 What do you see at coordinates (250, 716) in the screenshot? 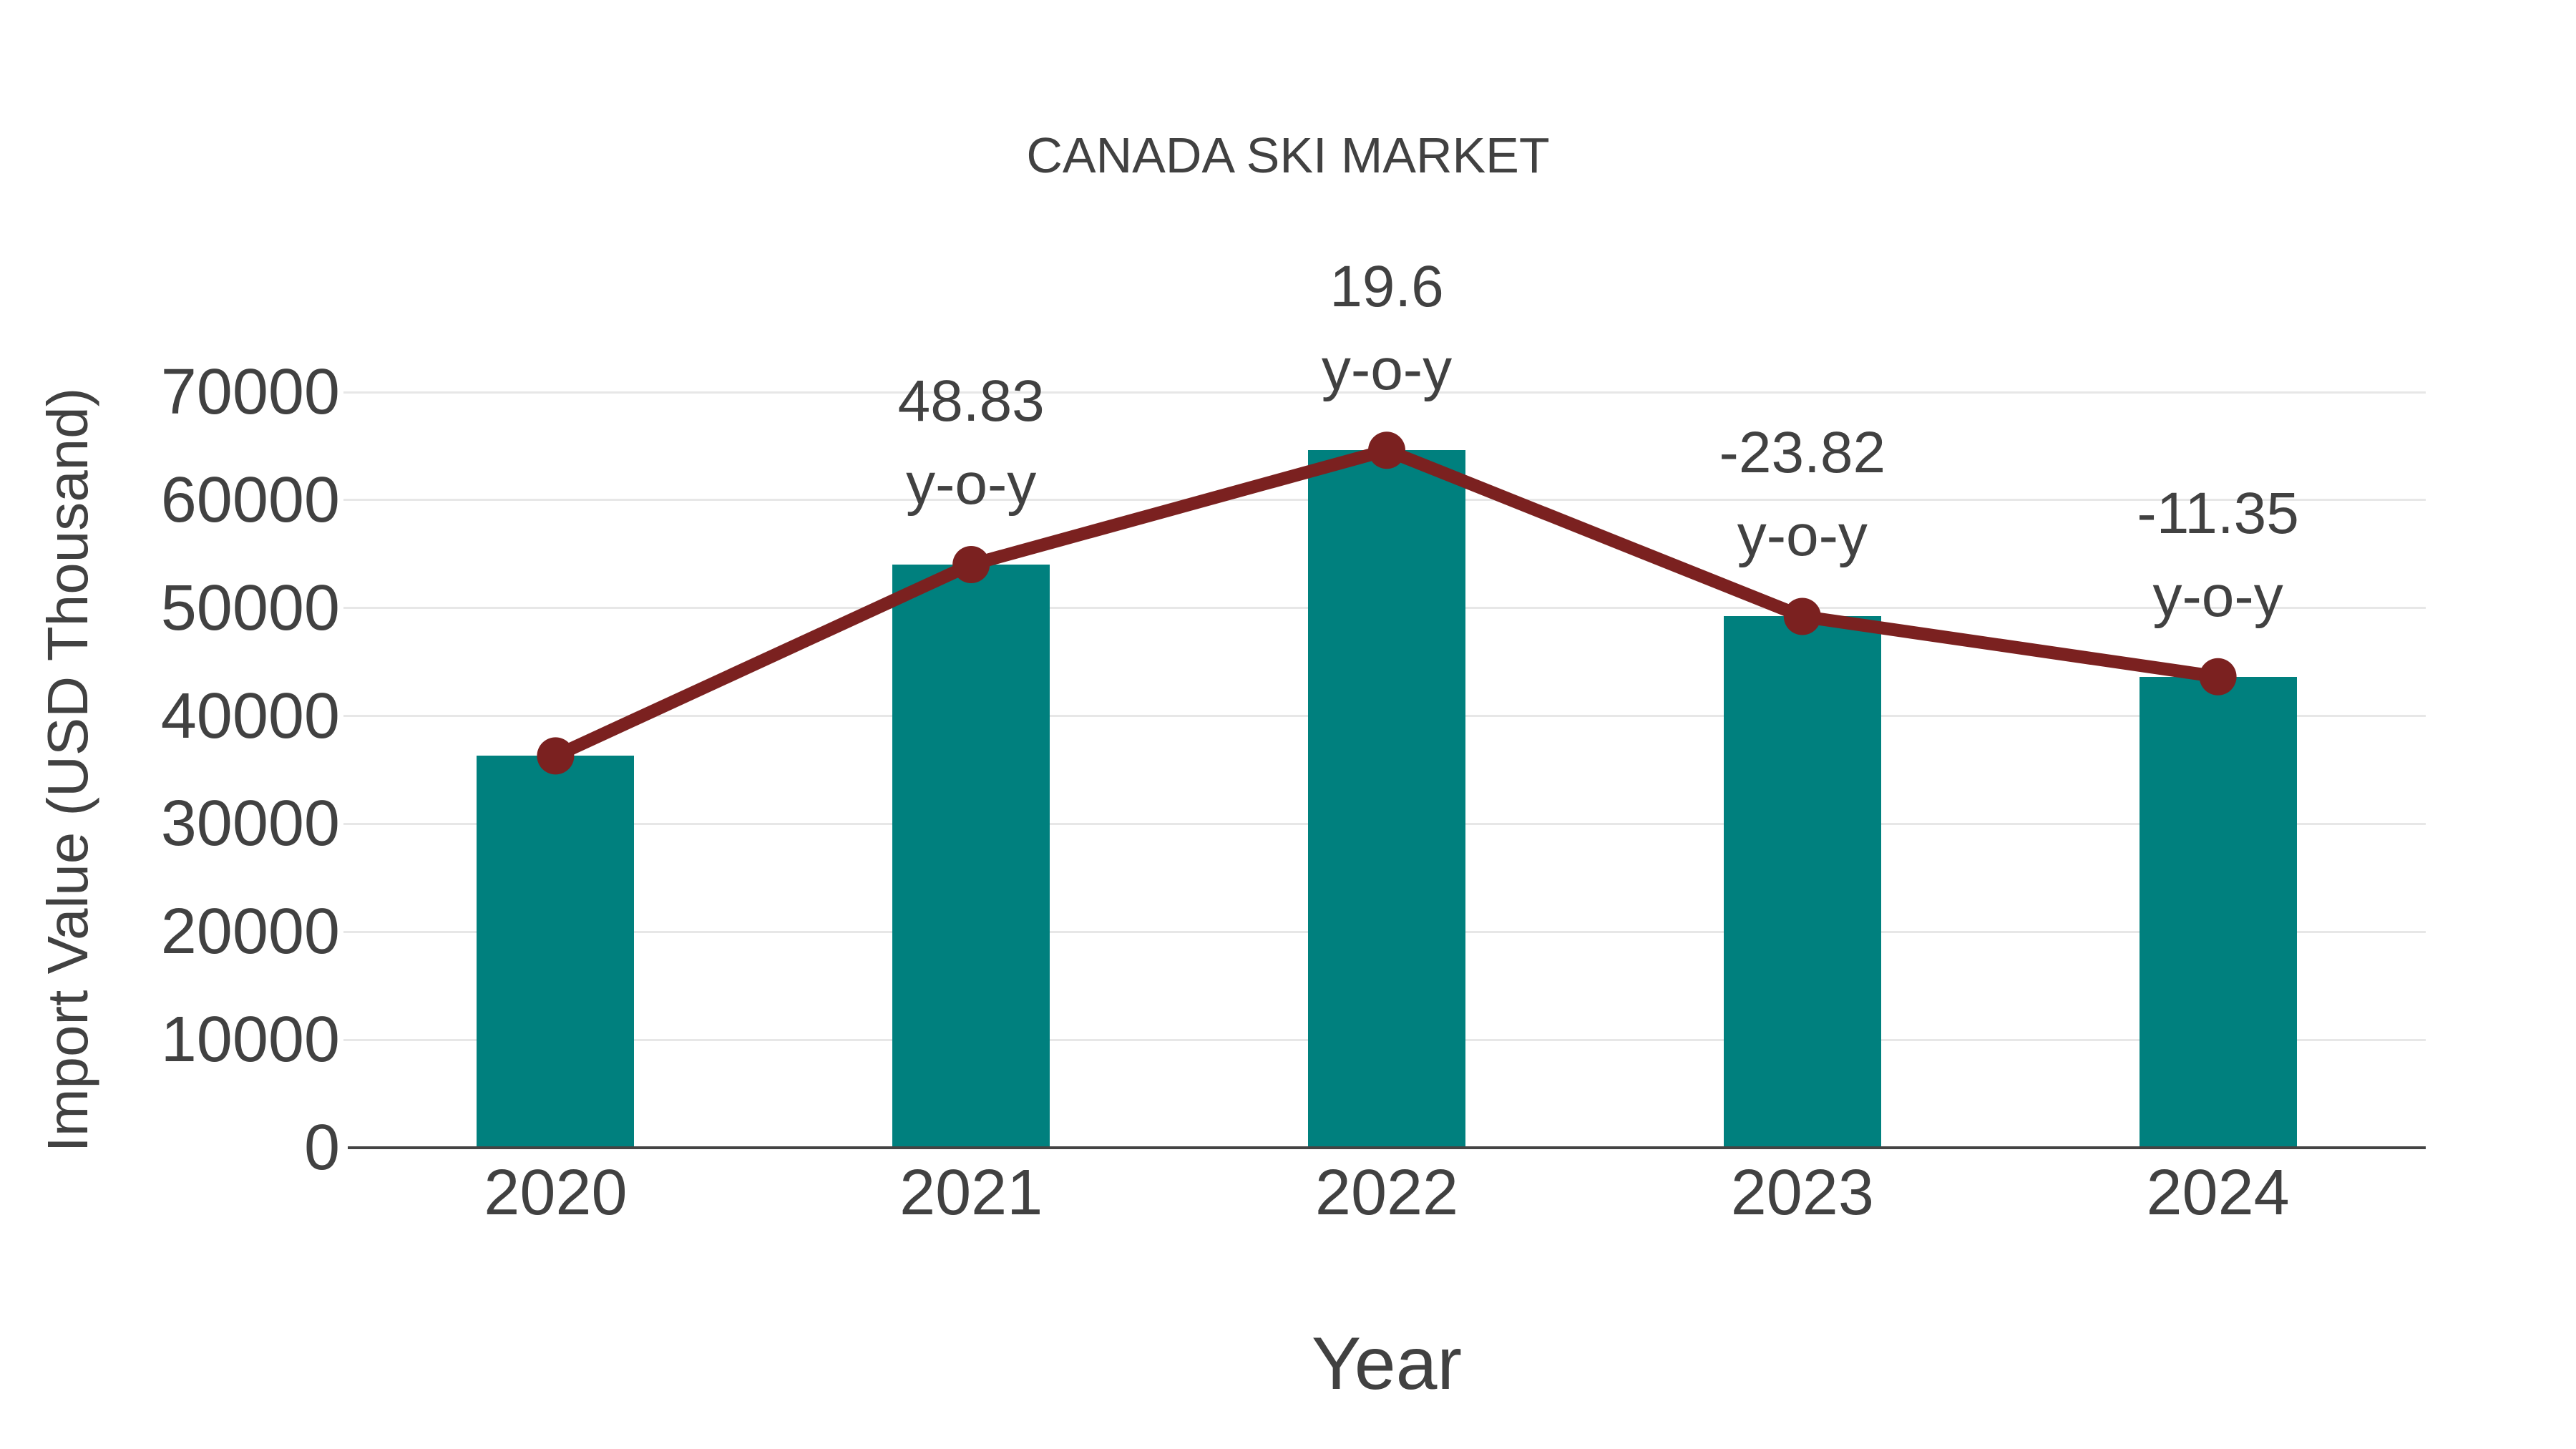
I see `y-tick-label: 40000` at bounding box center [250, 716].